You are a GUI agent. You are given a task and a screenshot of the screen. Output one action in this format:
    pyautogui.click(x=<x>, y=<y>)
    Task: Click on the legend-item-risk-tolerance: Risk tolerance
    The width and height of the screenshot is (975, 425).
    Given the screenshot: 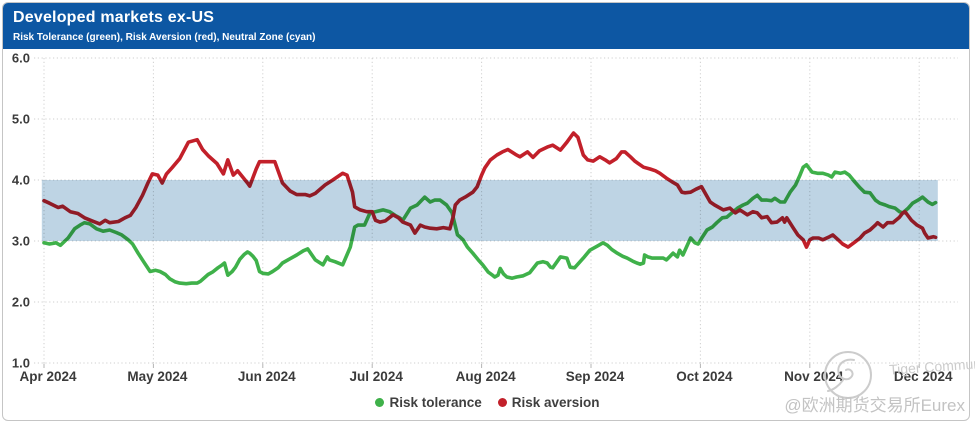 What is the action you would take?
    pyautogui.click(x=428, y=402)
    